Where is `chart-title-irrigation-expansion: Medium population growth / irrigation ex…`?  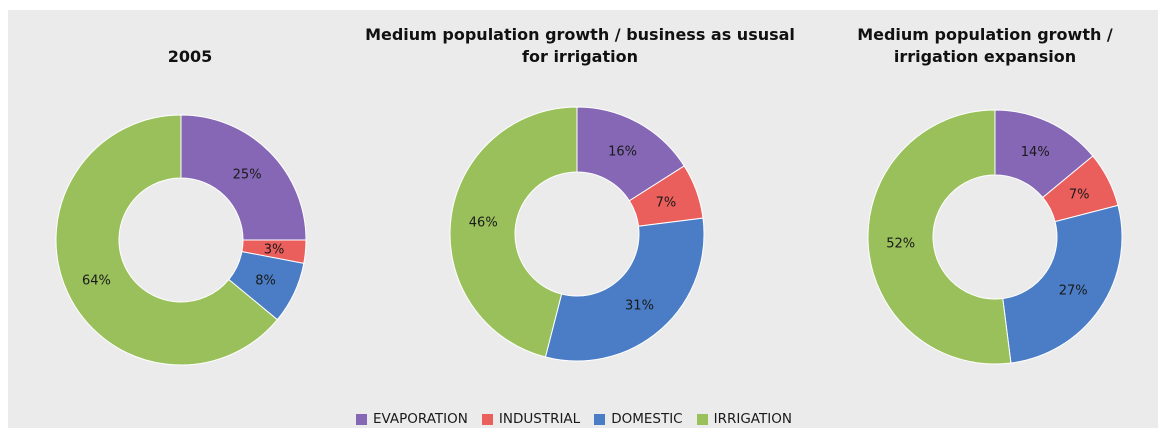
chart-title-irrigation-expansion: Medium population growth / irrigation ex… is located at coordinates (985, 45).